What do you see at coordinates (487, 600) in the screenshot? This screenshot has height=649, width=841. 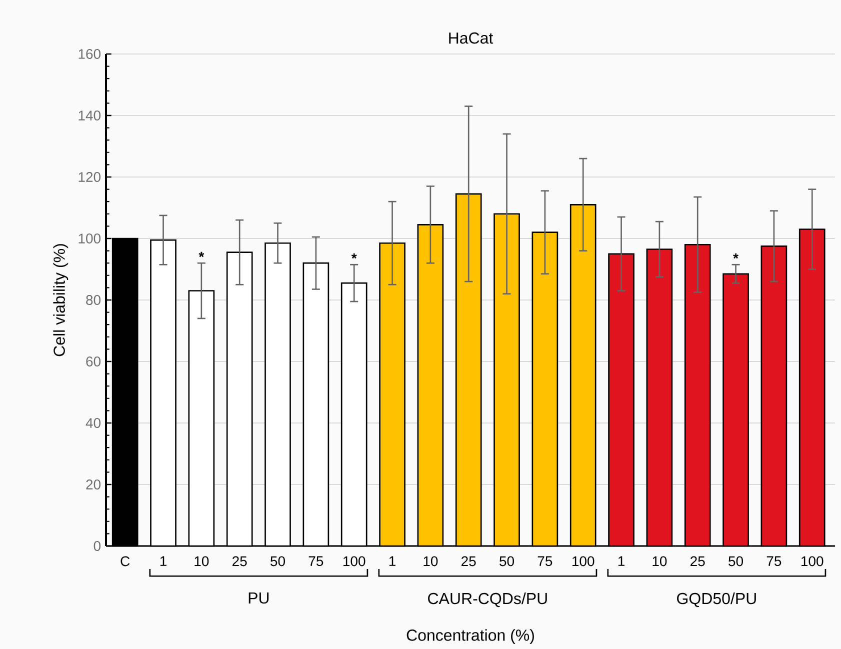 I see `text: CAUR-CQDs/PU` at bounding box center [487, 600].